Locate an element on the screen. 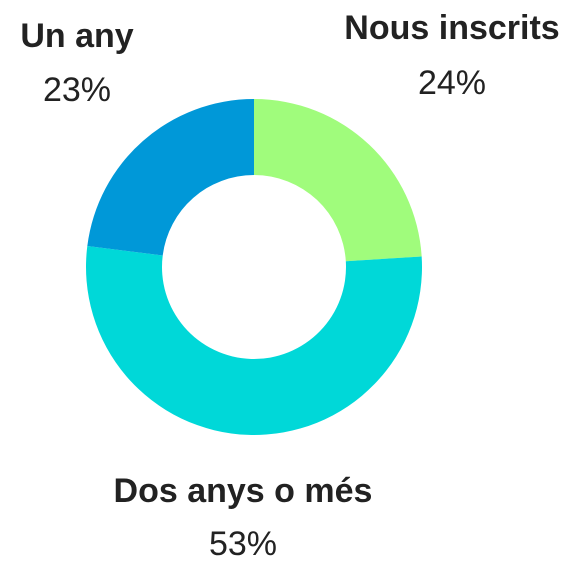 This screenshot has width=578, height=561. slice-value: 53% is located at coordinates (243, 543).